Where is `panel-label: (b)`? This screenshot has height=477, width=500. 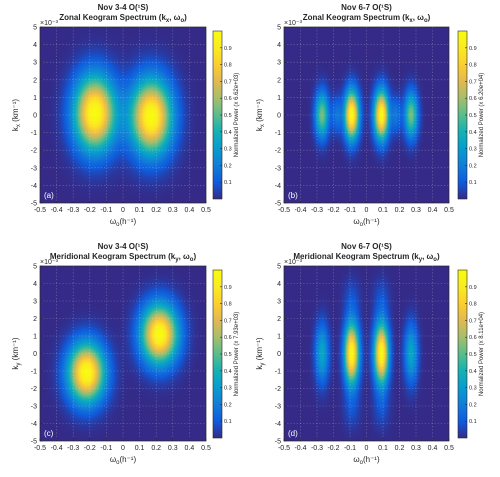 panel-label: (b) is located at coordinates (293, 195).